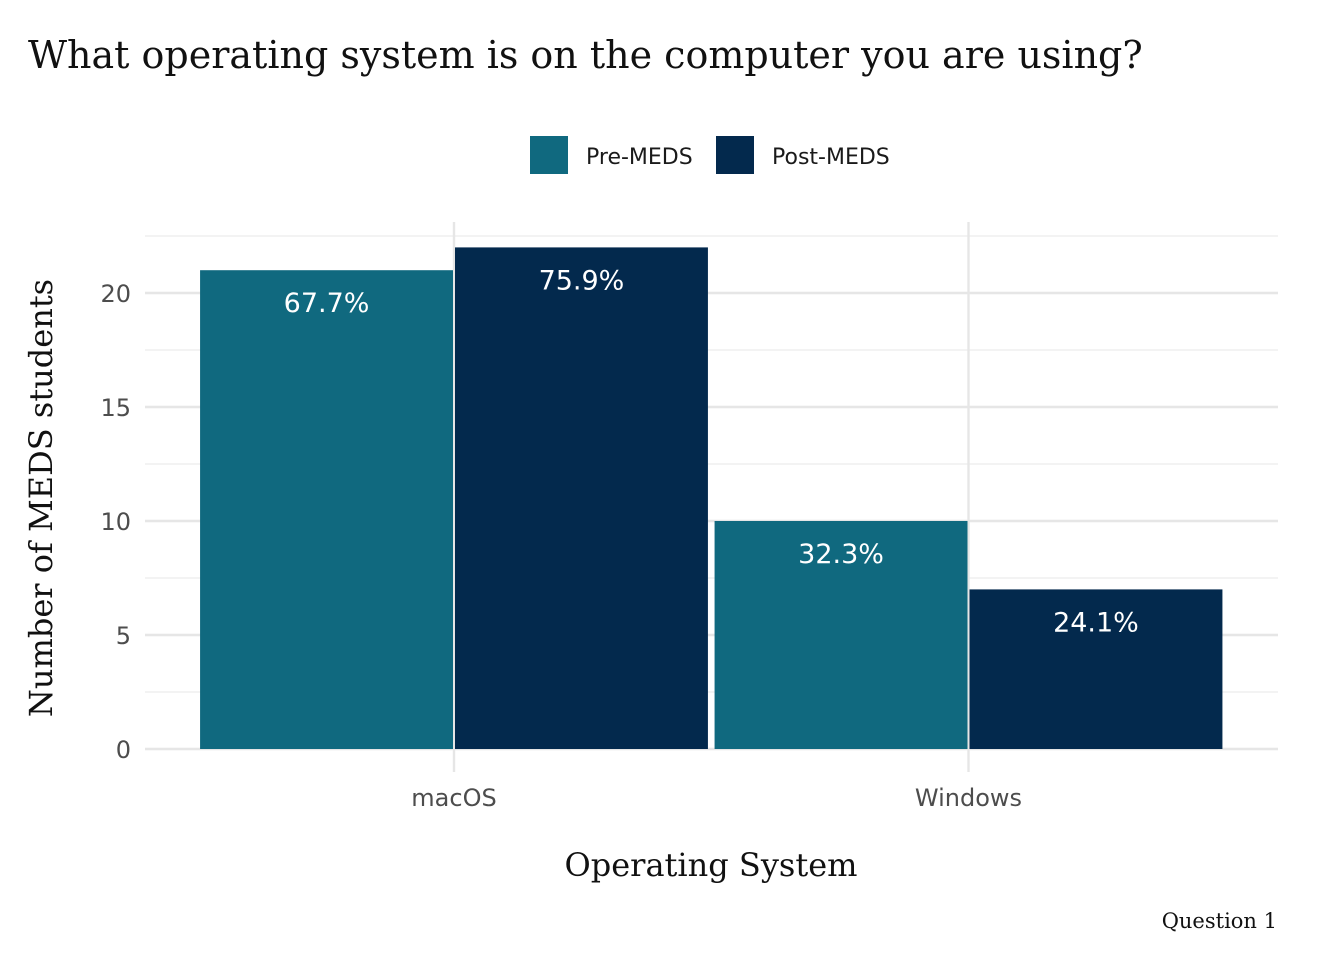  What do you see at coordinates (582, 280) in the screenshot?
I see `bar-value-label: 75.9%` at bounding box center [582, 280].